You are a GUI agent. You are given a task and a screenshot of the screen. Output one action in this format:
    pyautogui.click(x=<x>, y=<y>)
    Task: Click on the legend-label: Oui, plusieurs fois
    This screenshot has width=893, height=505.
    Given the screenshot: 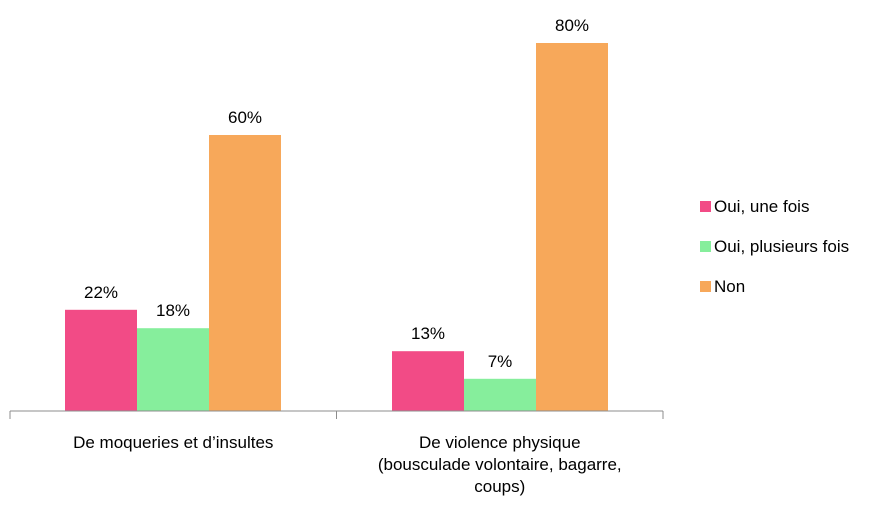 What is the action you would take?
    pyautogui.click(x=781, y=246)
    